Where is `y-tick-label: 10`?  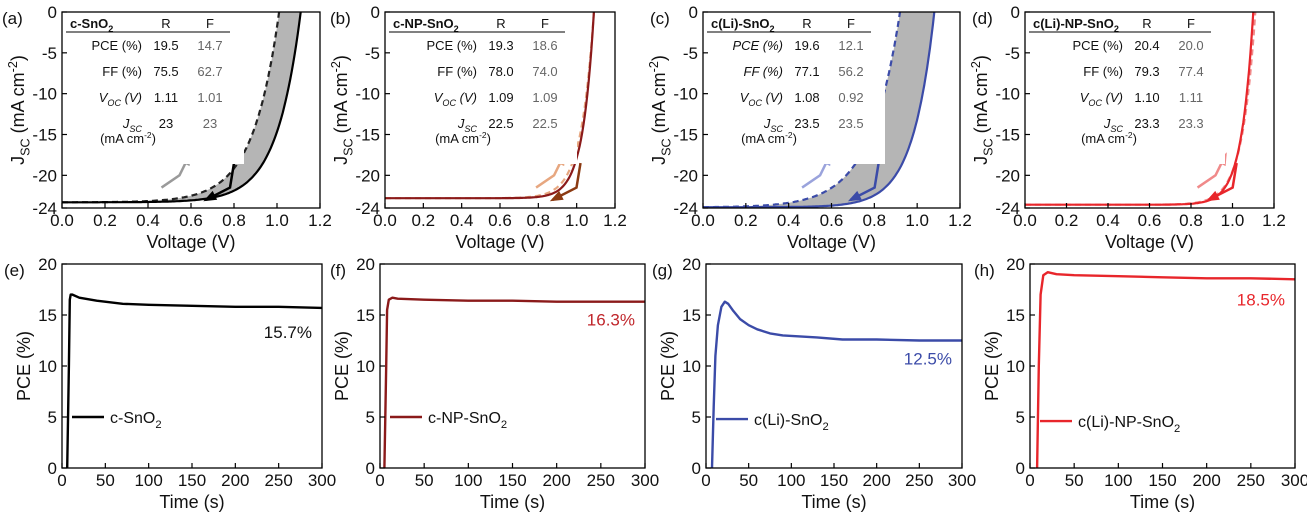 y-tick-label: 10 is located at coordinates (365, 366).